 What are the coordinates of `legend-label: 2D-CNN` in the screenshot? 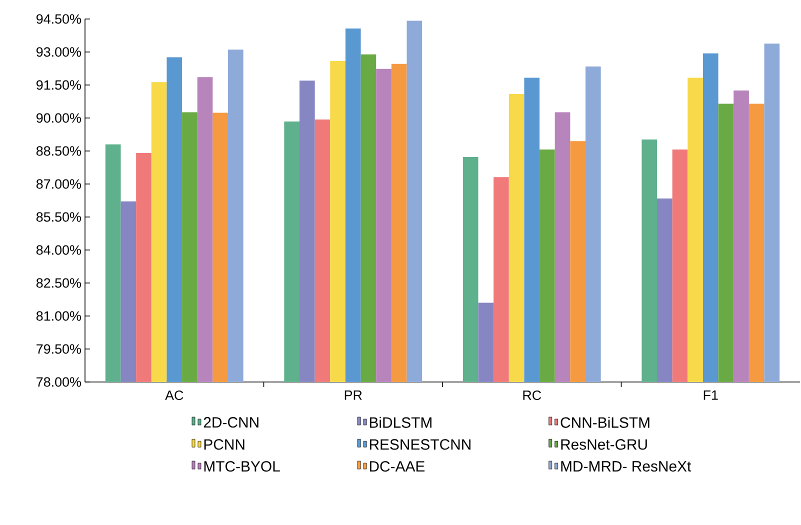 It's located at (231, 422).